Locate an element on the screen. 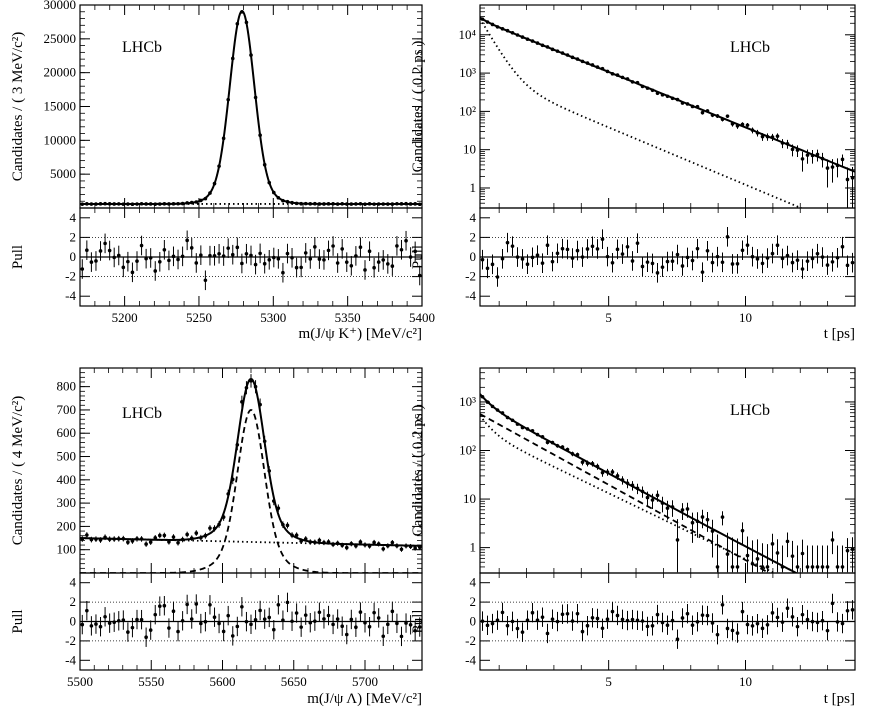 This screenshot has width=874, height=714. y-axis-label: Candidates / ( 4 MeV/c²) is located at coordinates (18, 470).